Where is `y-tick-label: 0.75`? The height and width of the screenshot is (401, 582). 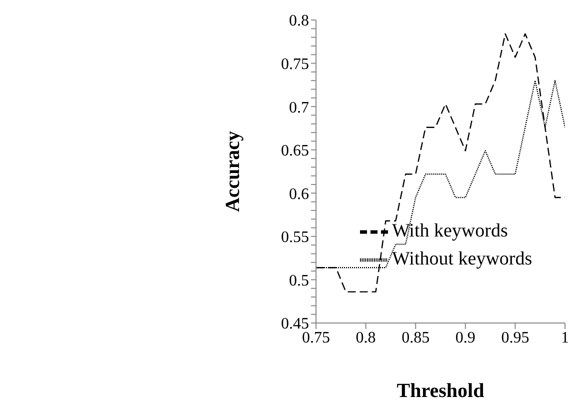
y-tick-label: 0.75 is located at coordinates (295, 64).